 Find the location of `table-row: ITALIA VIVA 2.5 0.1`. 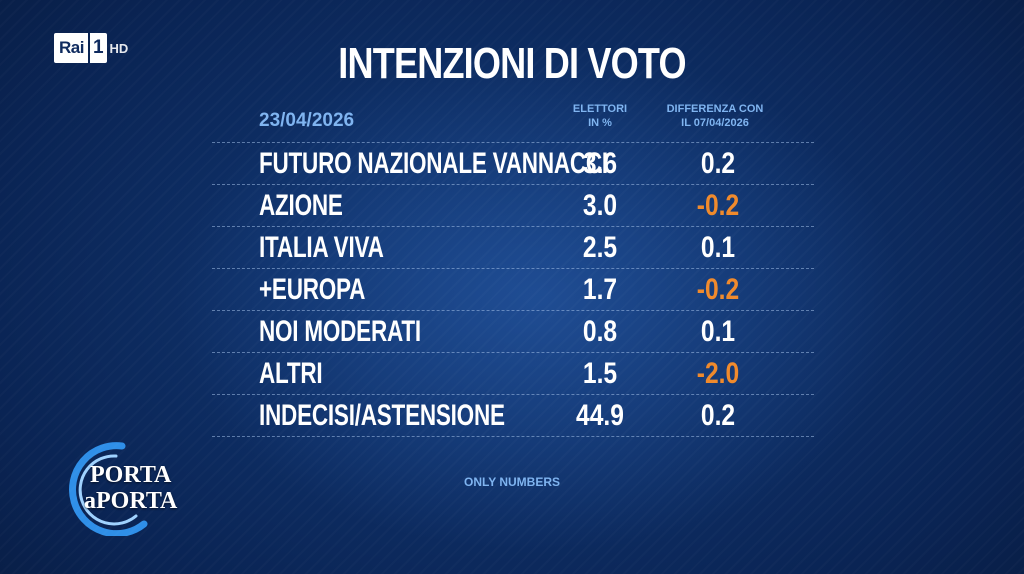

table-row: ITALIA VIVA 2.5 0.1 is located at coordinates (513, 248).